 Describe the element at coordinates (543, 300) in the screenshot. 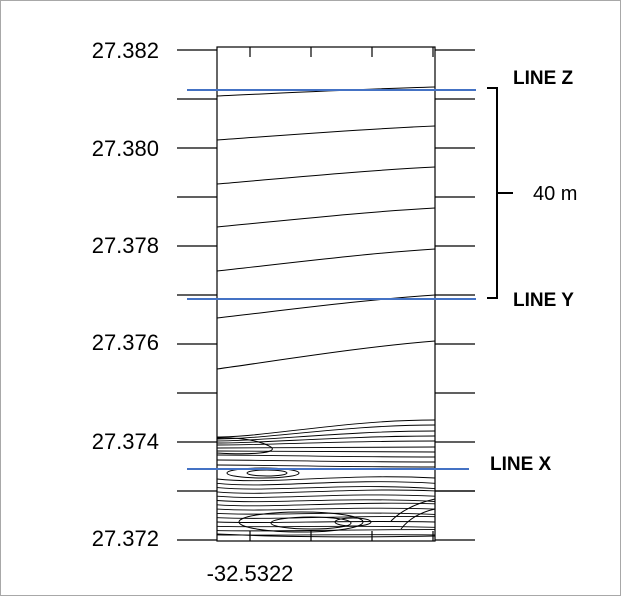

I see `line-y-label: LINE Y` at that location.